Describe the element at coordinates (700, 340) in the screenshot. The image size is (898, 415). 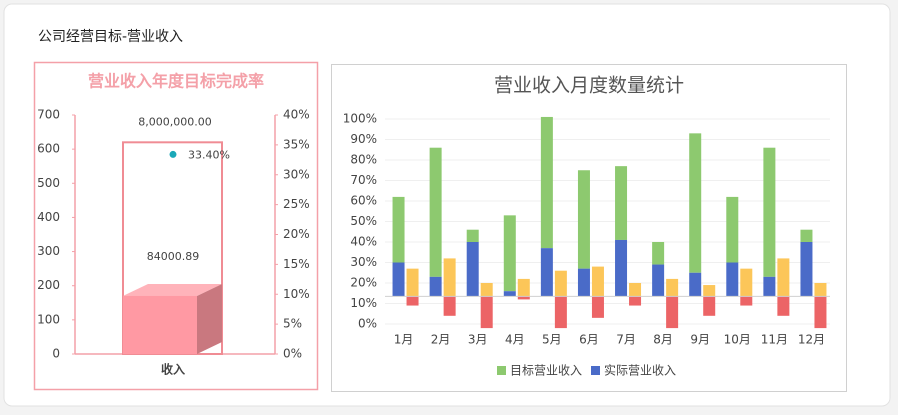
I see `x-tick-label: 9月` at that location.